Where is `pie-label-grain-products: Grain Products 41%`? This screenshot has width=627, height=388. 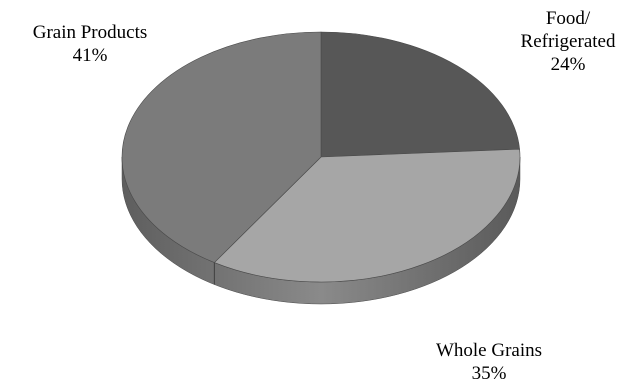 pie-label-grain-products: Grain Products 41% is located at coordinates (90, 44).